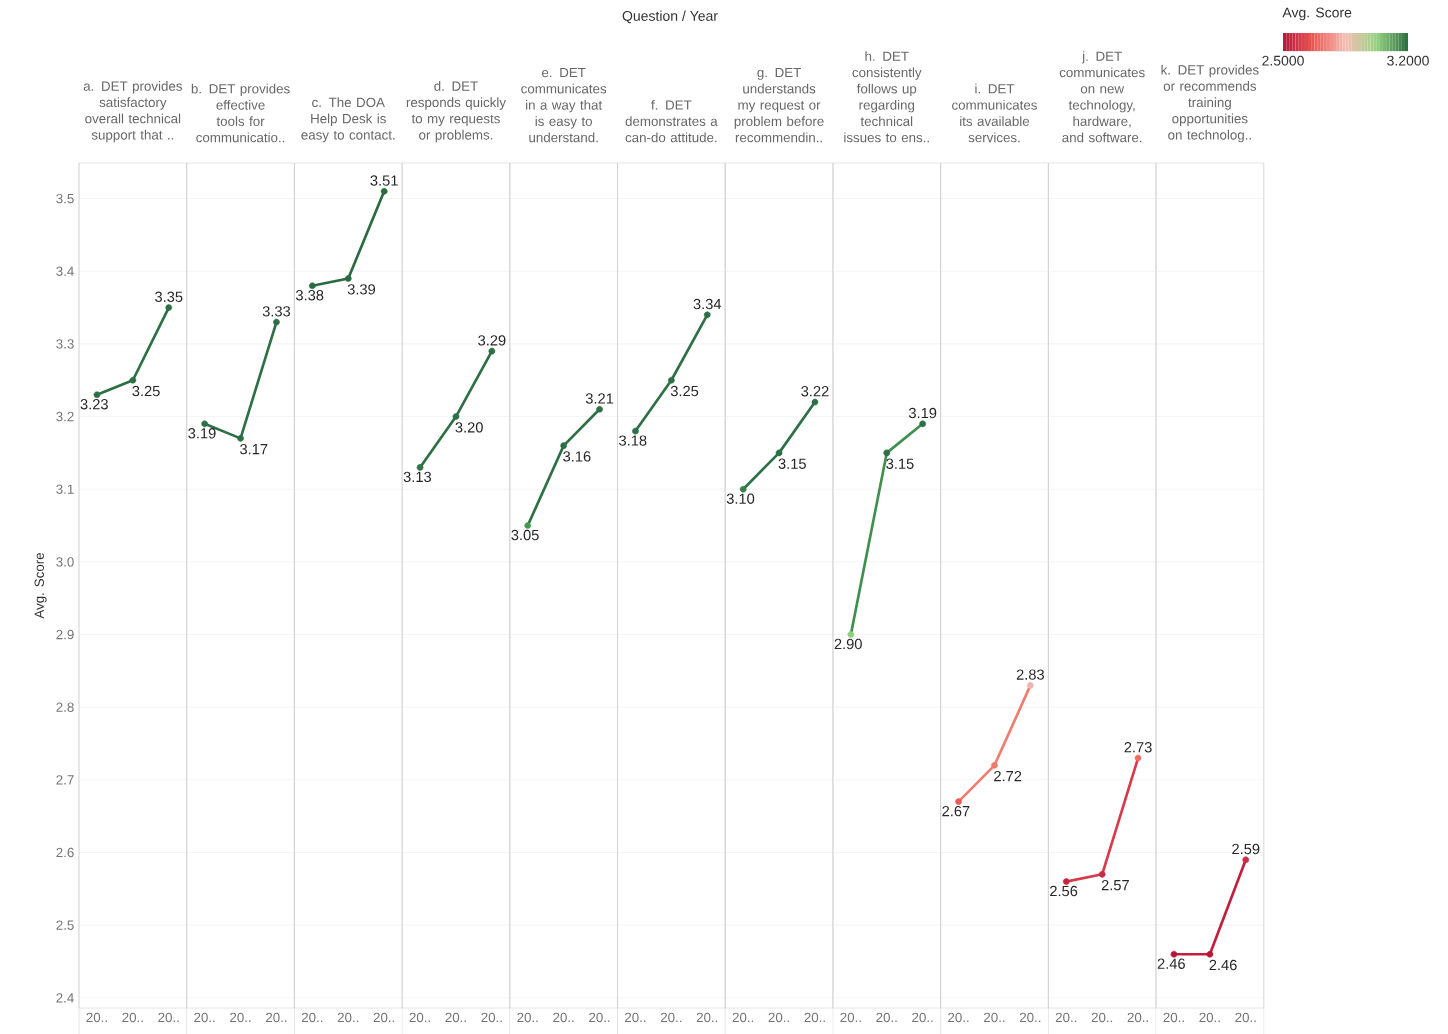 The width and height of the screenshot is (1448, 1034). I want to click on chart-title: j. DET communicates on new technology, hardware, and software., so click(1102, 97).